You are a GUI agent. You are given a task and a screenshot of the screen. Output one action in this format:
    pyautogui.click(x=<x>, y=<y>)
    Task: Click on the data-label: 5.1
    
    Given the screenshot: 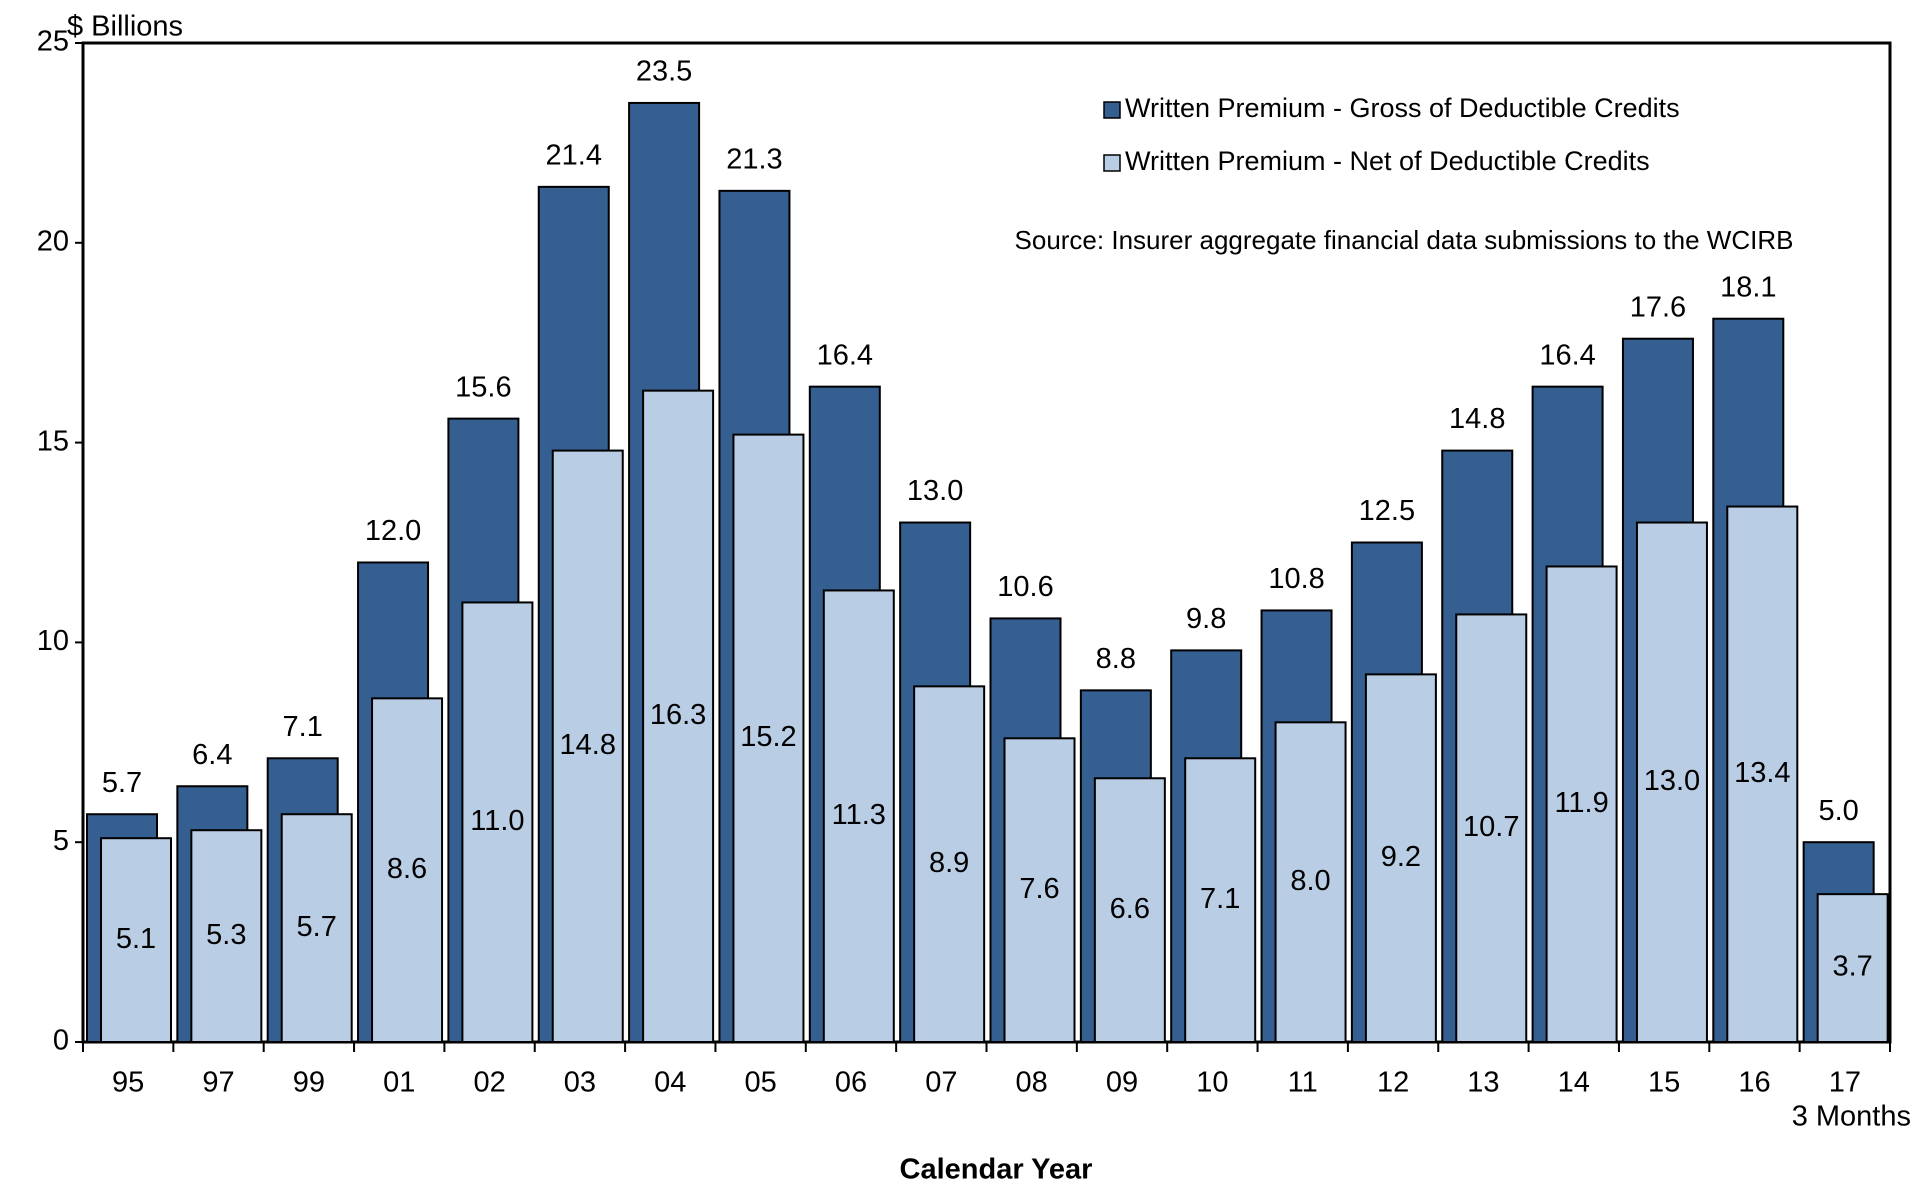 What is the action you would take?
    pyautogui.click(x=136, y=939)
    